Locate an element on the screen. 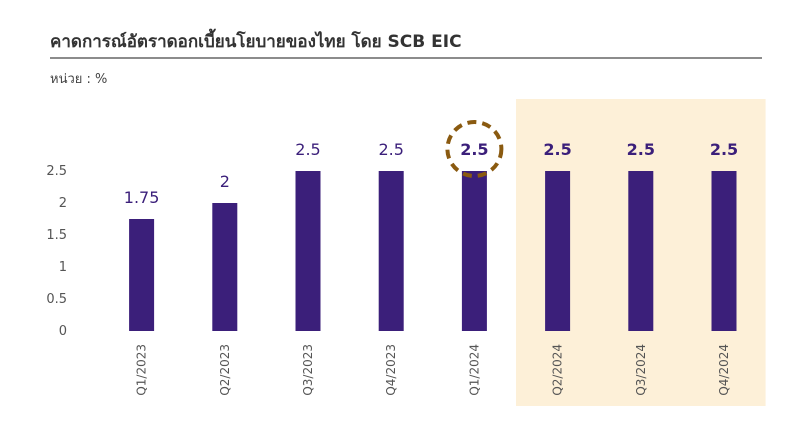 The image size is (800, 429). y-tick-label: 0 is located at coordinates (63, 331).